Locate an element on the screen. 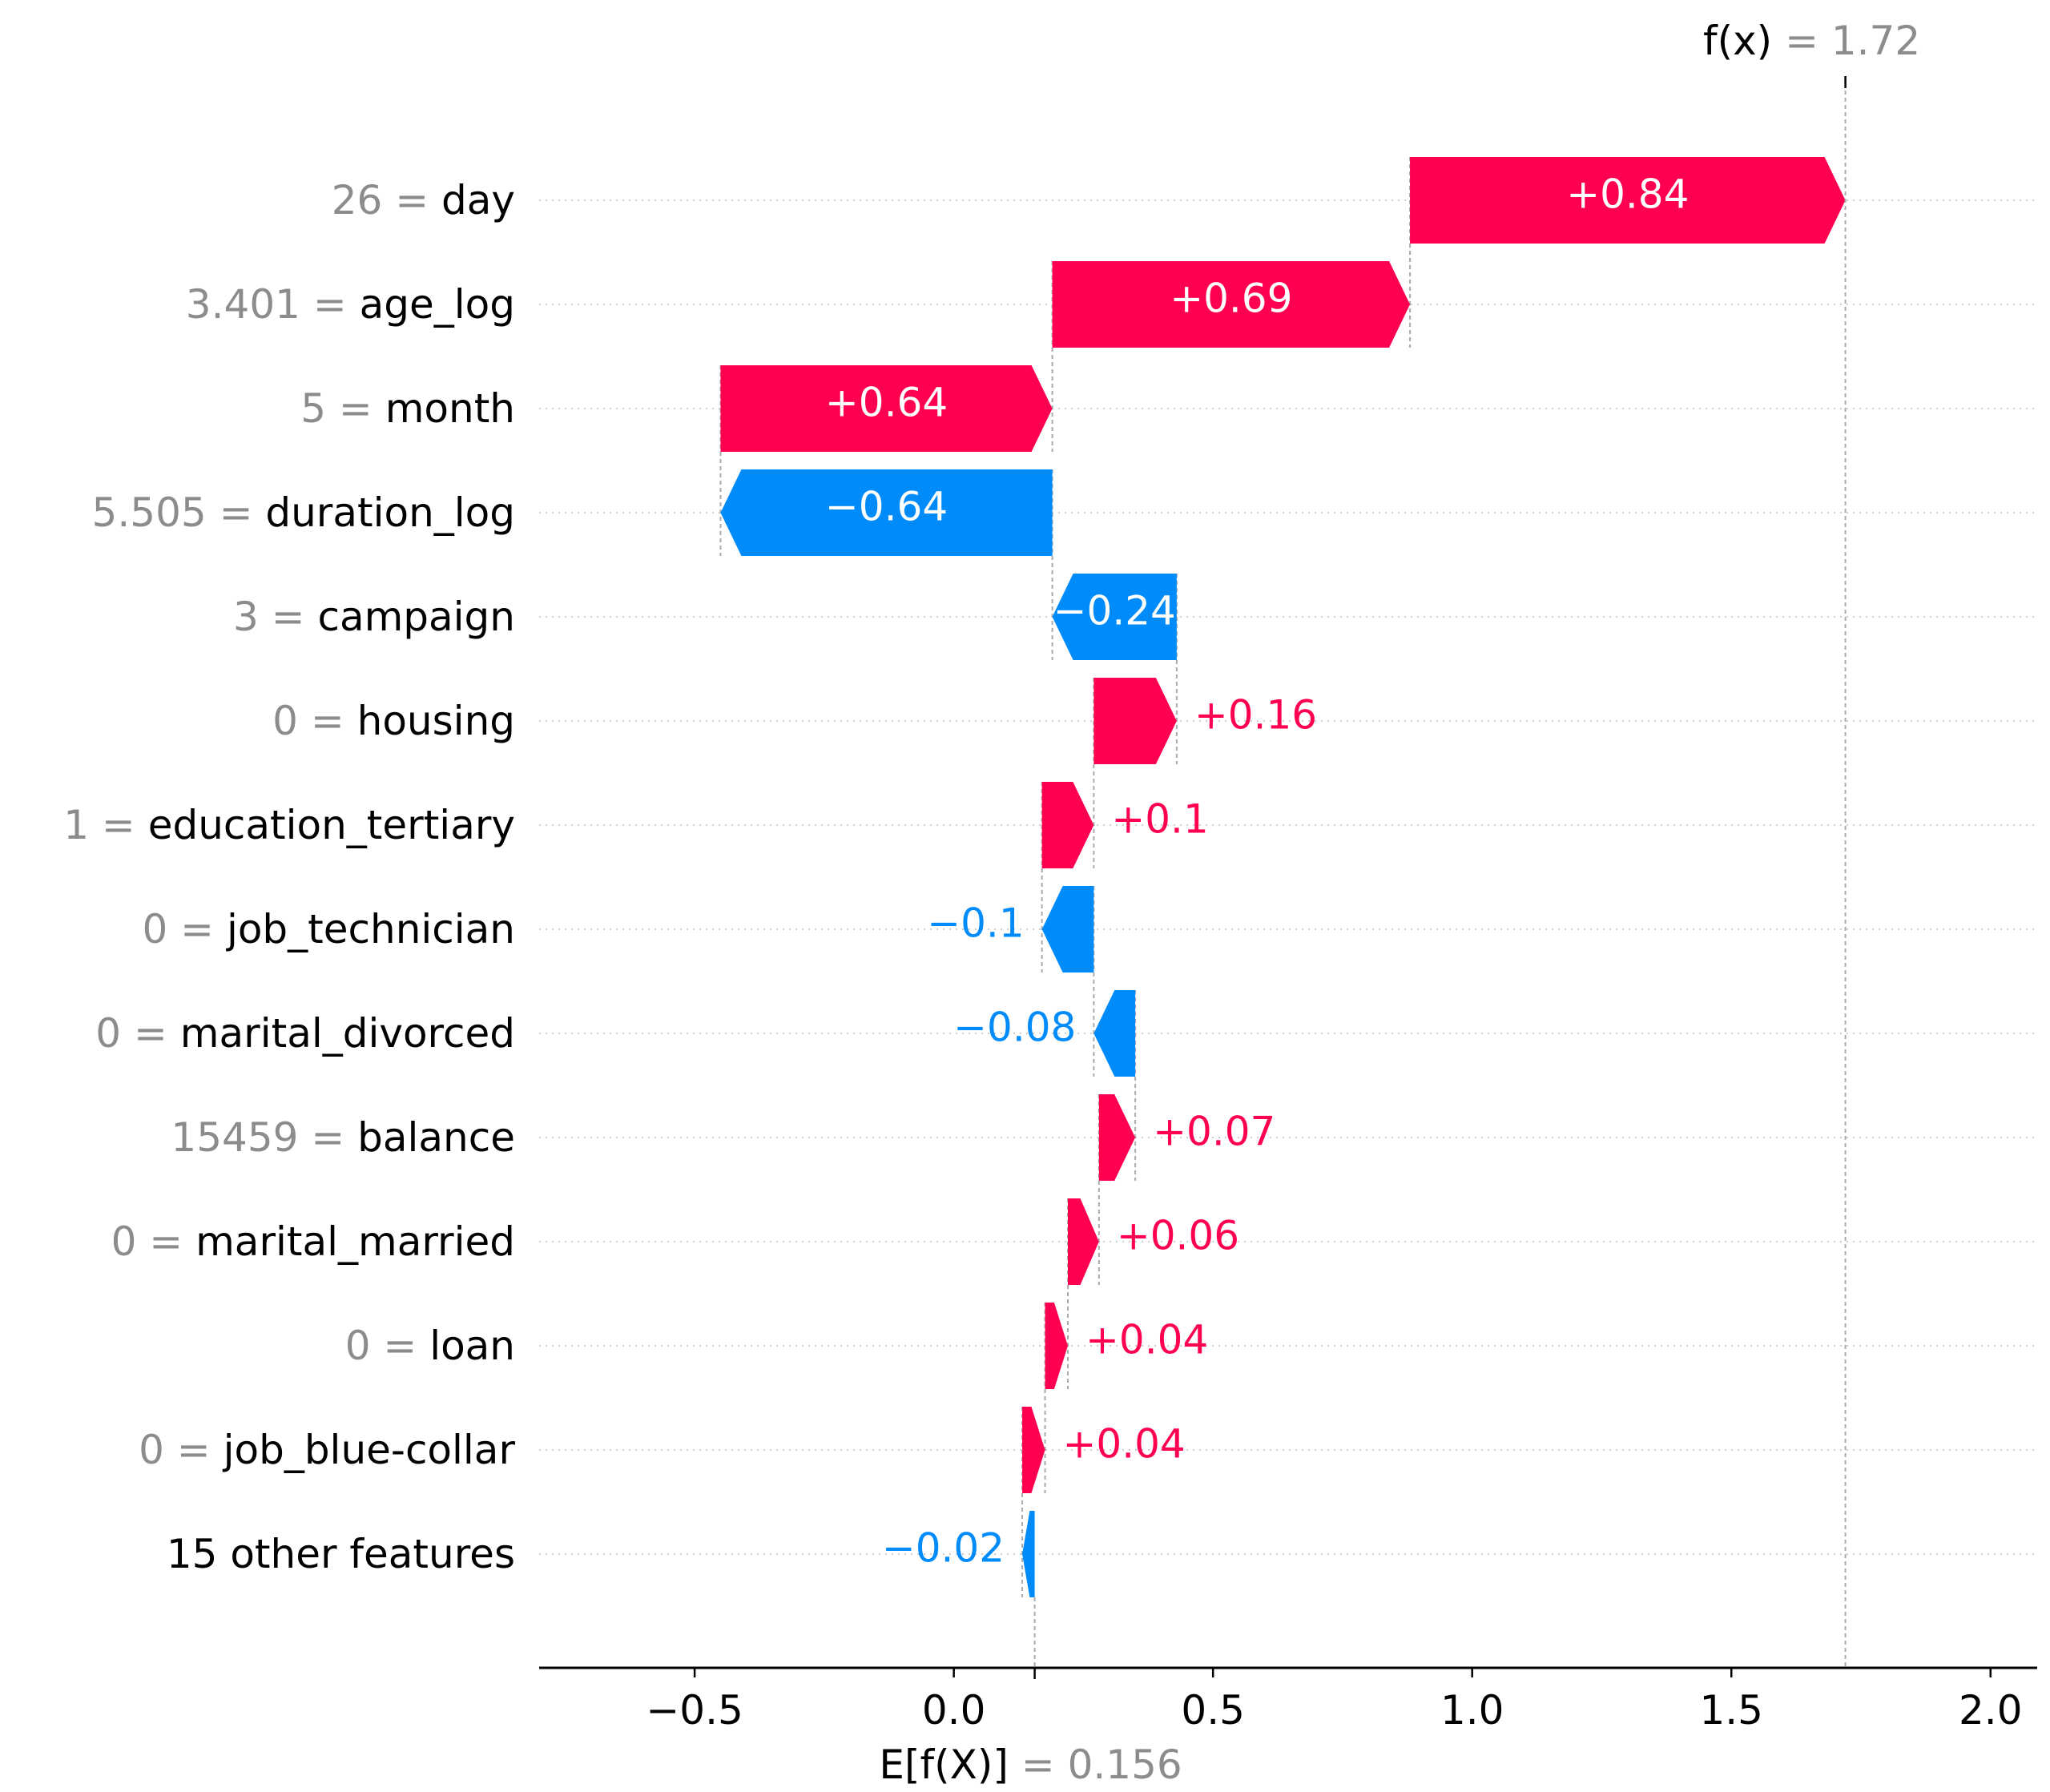  feature-value: 15459 = is located at coordinates (264, 1137).